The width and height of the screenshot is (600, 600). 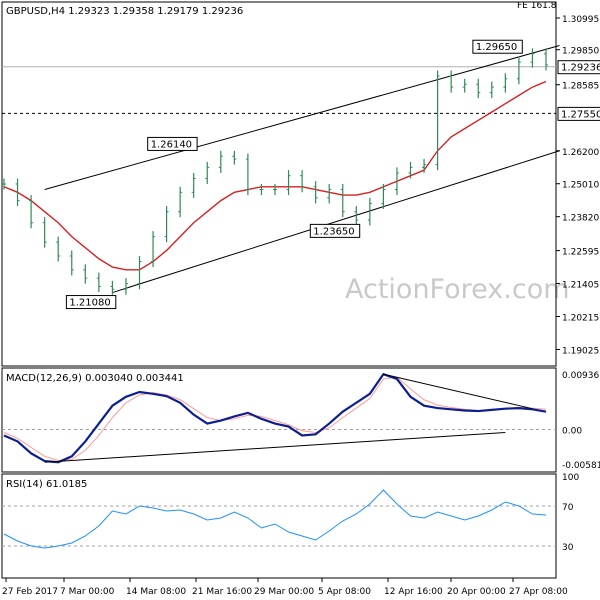 What do you see at coordinates (156, 592) in the screenshot?
I see `x-tick-label: 14 Mar 08:00` at bounding box center [156, 592].